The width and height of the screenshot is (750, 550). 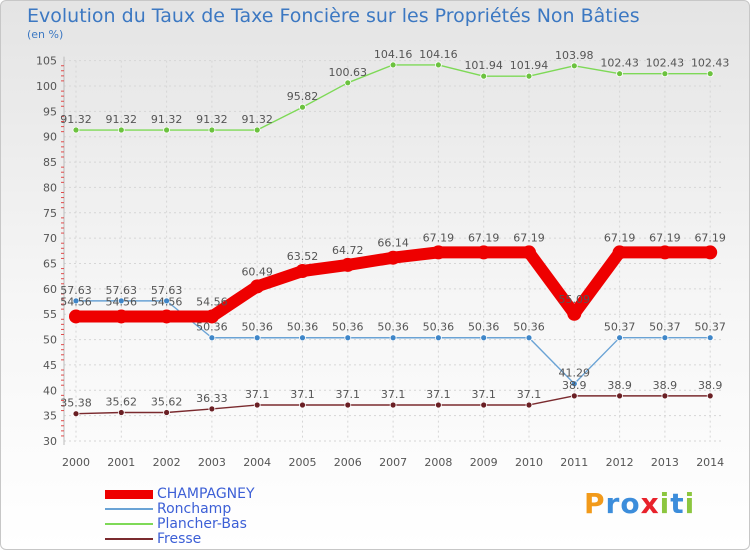 What do you see at coordinates (595, 503) in the screenshot?
I see `brand-letter: P` at bounding box center [595, 503].